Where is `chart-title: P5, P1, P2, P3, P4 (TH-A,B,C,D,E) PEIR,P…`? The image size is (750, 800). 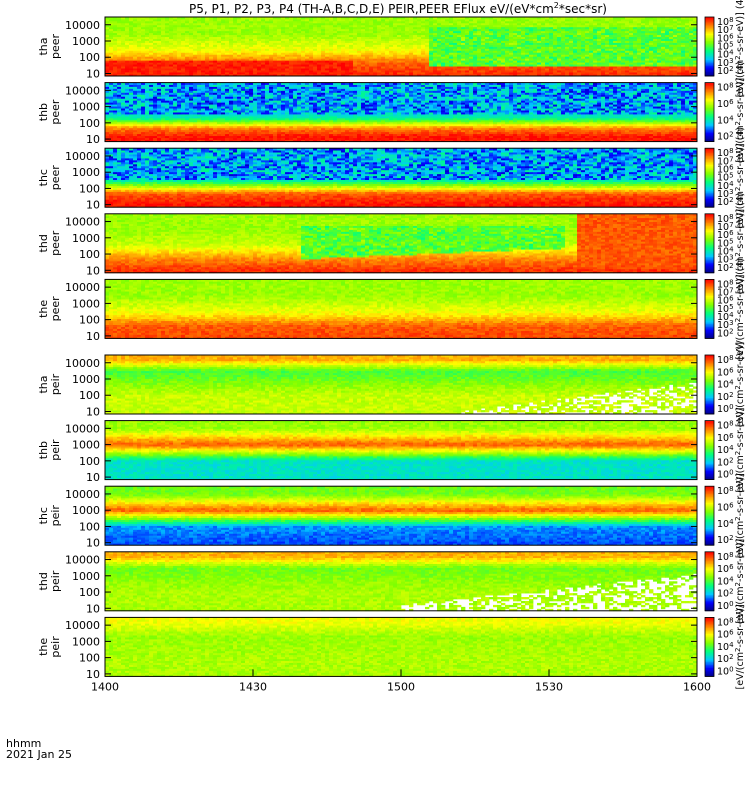 chart-title: P5, P1, P2, P3, P4 (TH-A,B,C,D,E) PEIR,P… is located at coordinates (398, 8).